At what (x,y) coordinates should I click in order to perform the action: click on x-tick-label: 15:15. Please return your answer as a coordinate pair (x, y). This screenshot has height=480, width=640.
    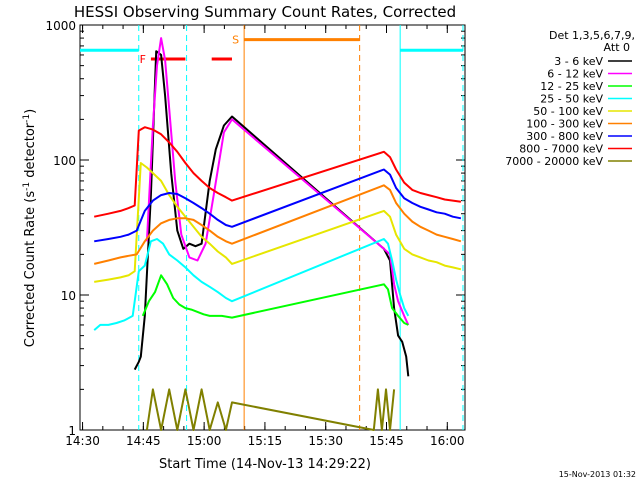
    Looking at the image, I should click on (265, 441).